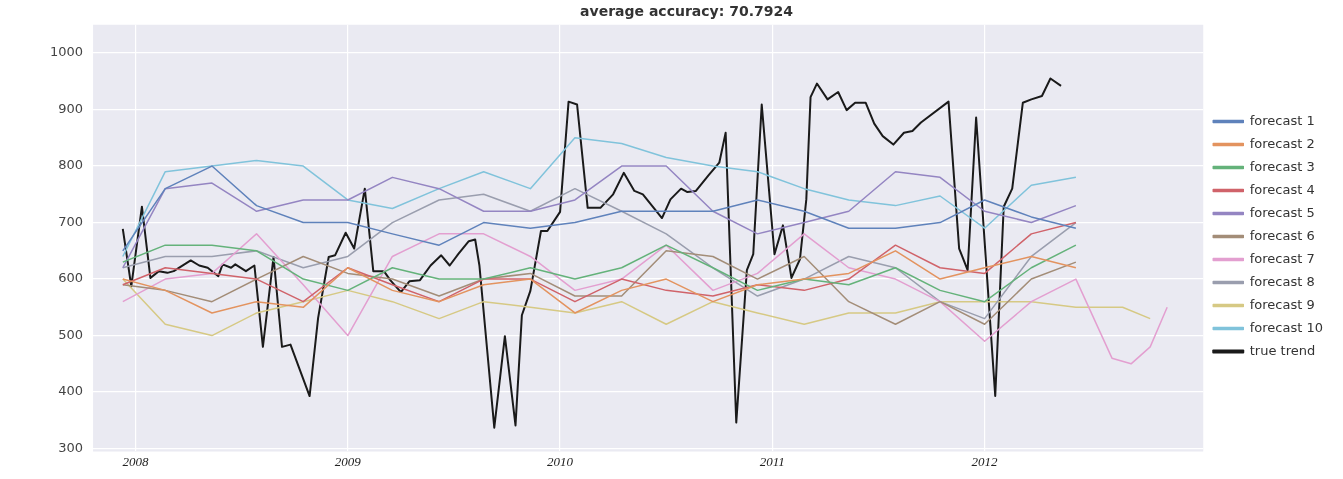  What do you see at coordinates (1282, 258) in the screenshot?
I see `legend-label: forecast 7` at bounding box center [1282, 258].